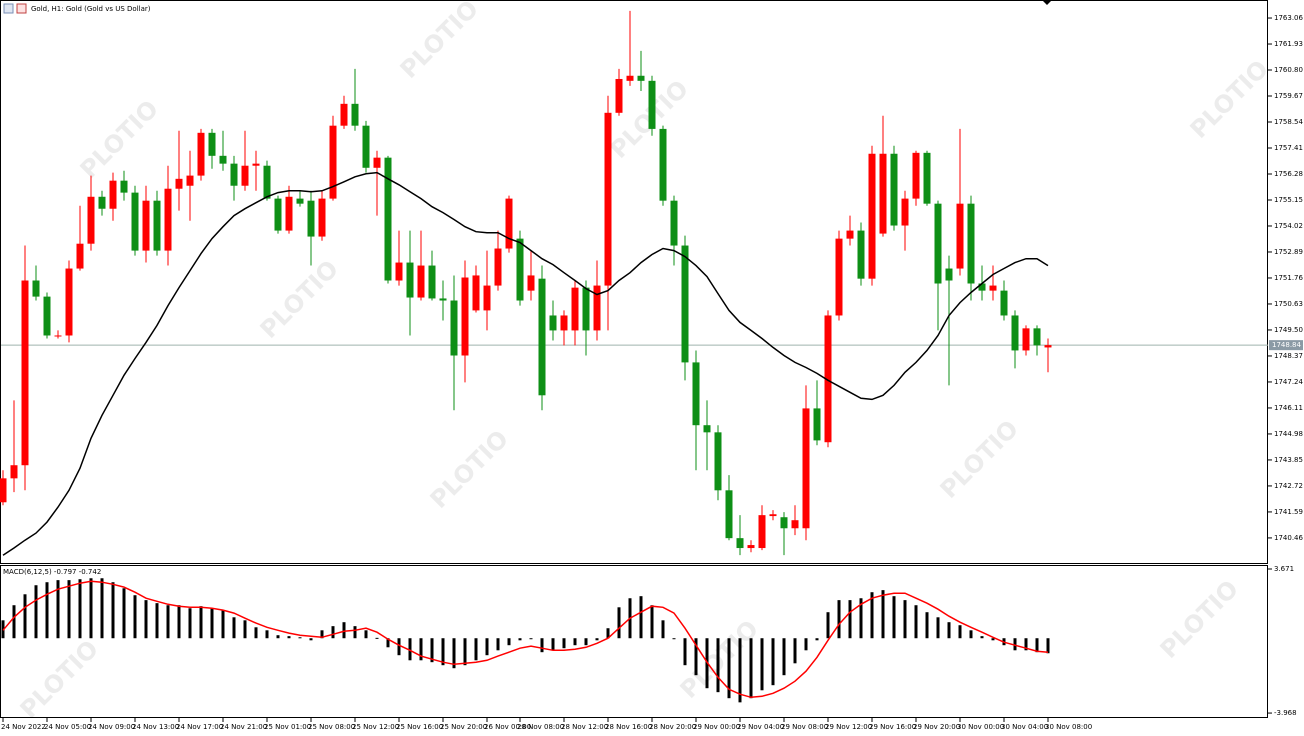 The height and width of the screenshot is (736, 1304). What do you see at coordinates (375, 727) in the screenshot?
I see `x-tick-label: 25 Nov 12:00` at bounding box center [375, 727].